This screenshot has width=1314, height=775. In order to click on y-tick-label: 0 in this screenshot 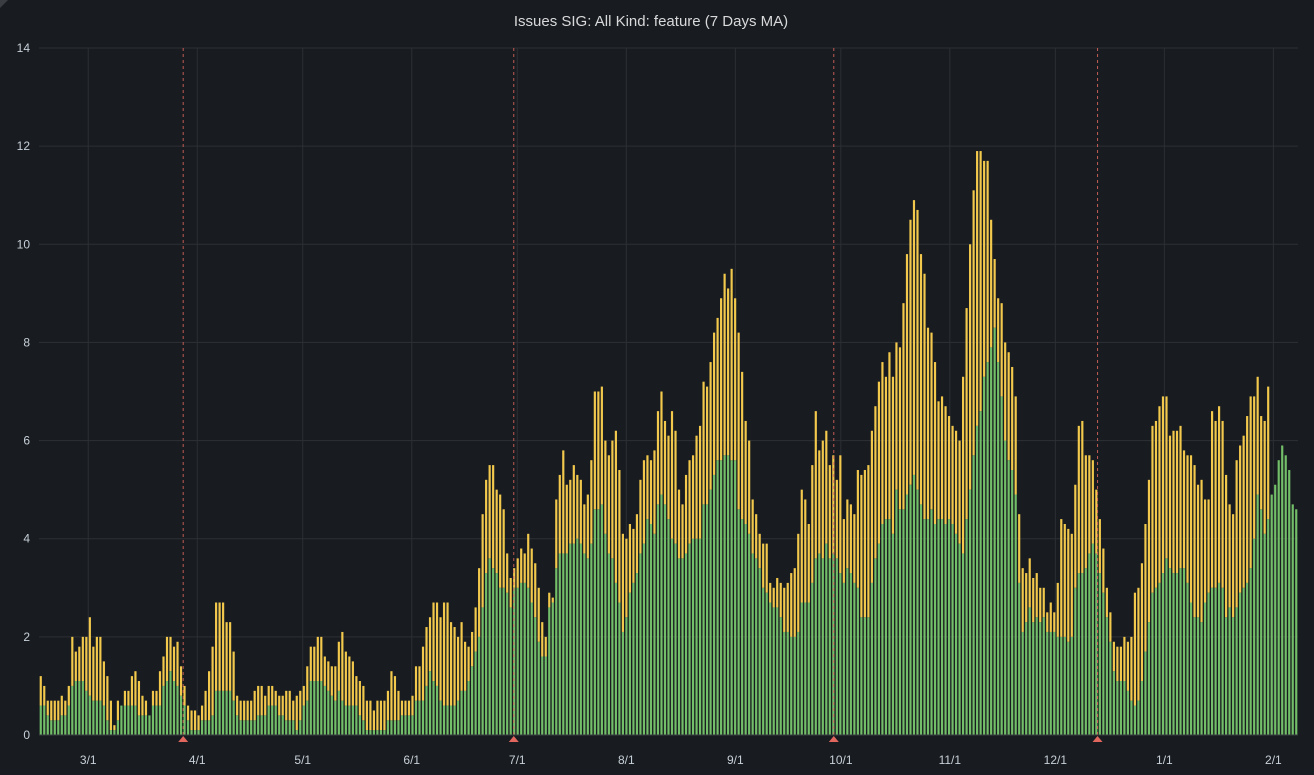, I will do `click(26, 735)`.